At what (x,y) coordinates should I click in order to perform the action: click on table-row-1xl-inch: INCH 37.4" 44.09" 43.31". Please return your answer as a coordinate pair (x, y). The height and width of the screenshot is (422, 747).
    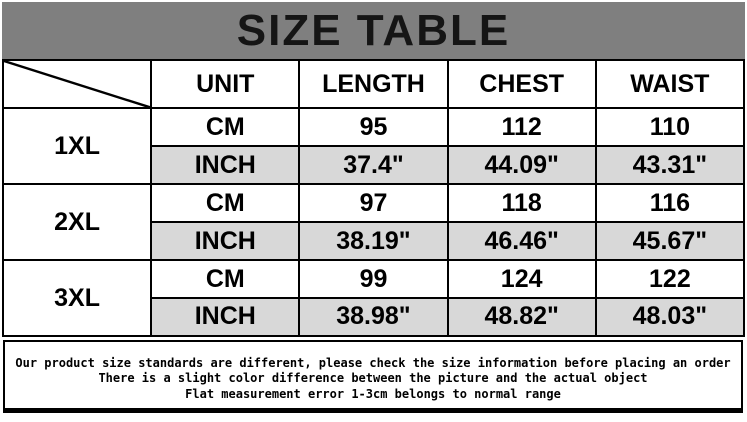
    Looking at the image, I should click on (374, 165).